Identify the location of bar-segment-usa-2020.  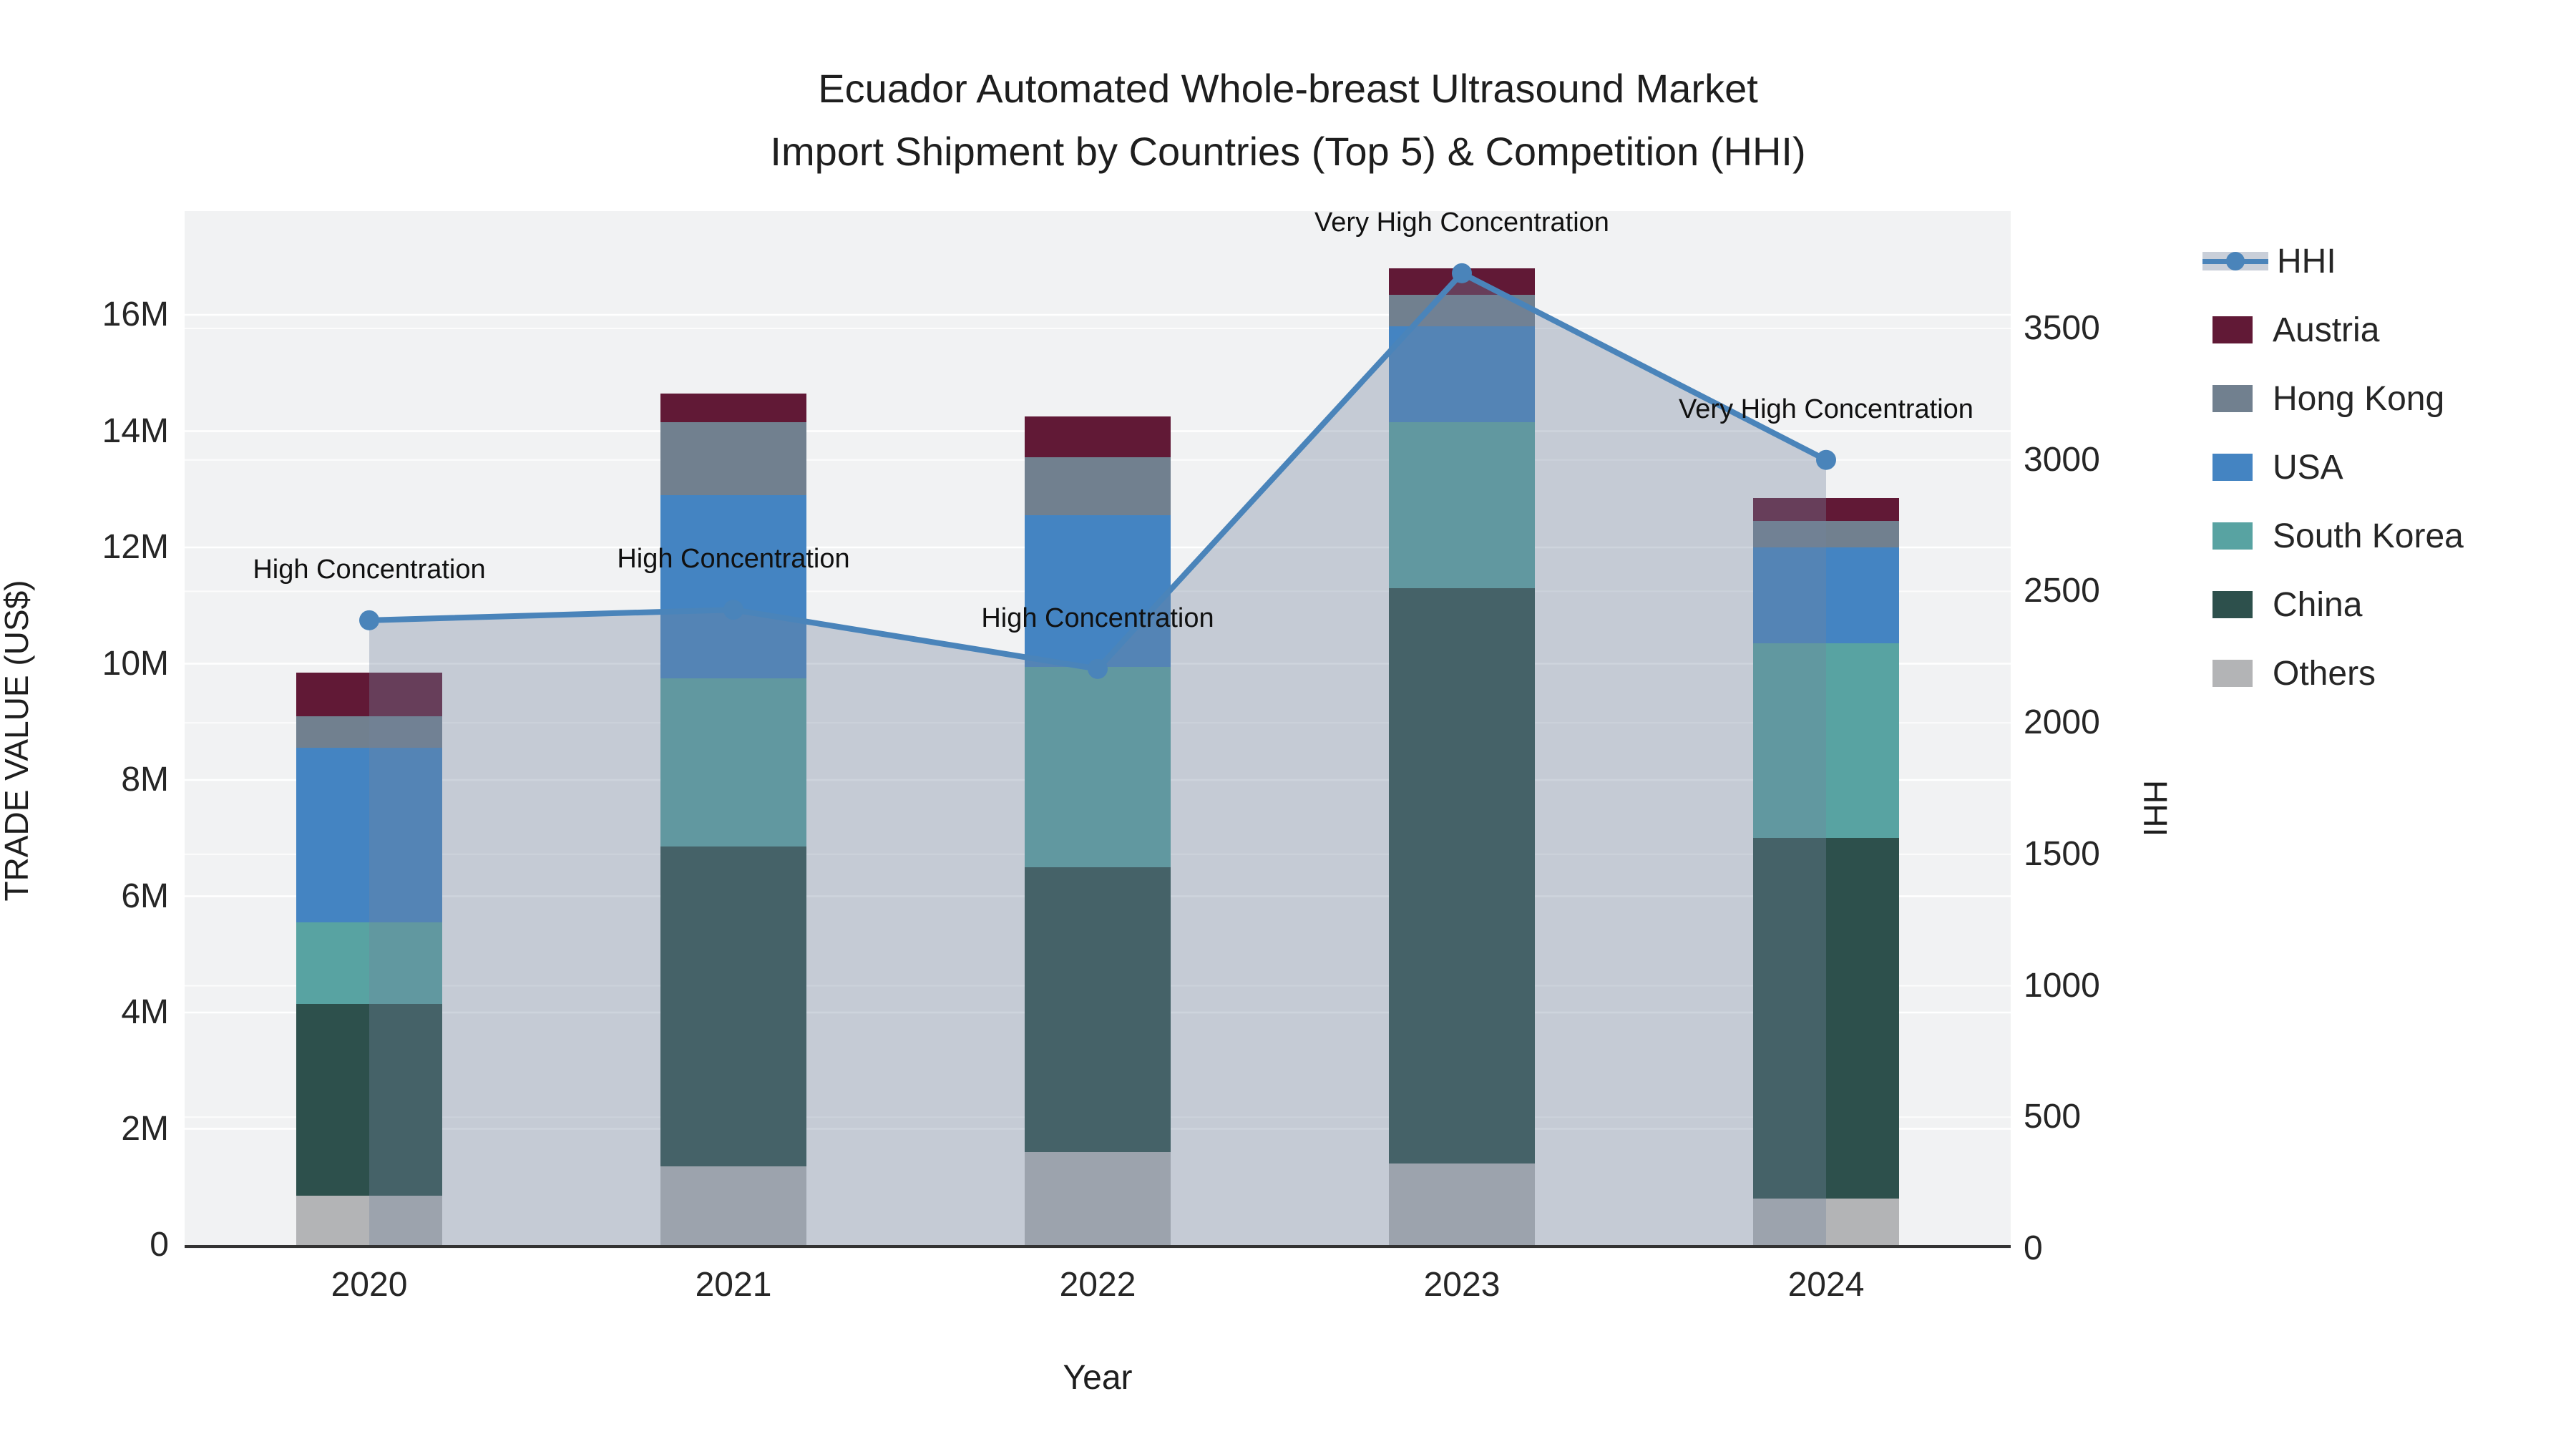
(369, 835).